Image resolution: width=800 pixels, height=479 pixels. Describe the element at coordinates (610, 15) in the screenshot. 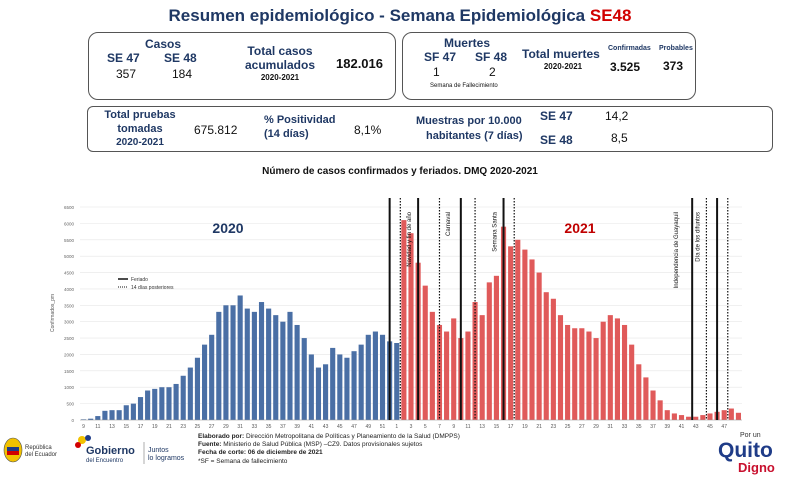

I see `title-se: SE48` at that location.